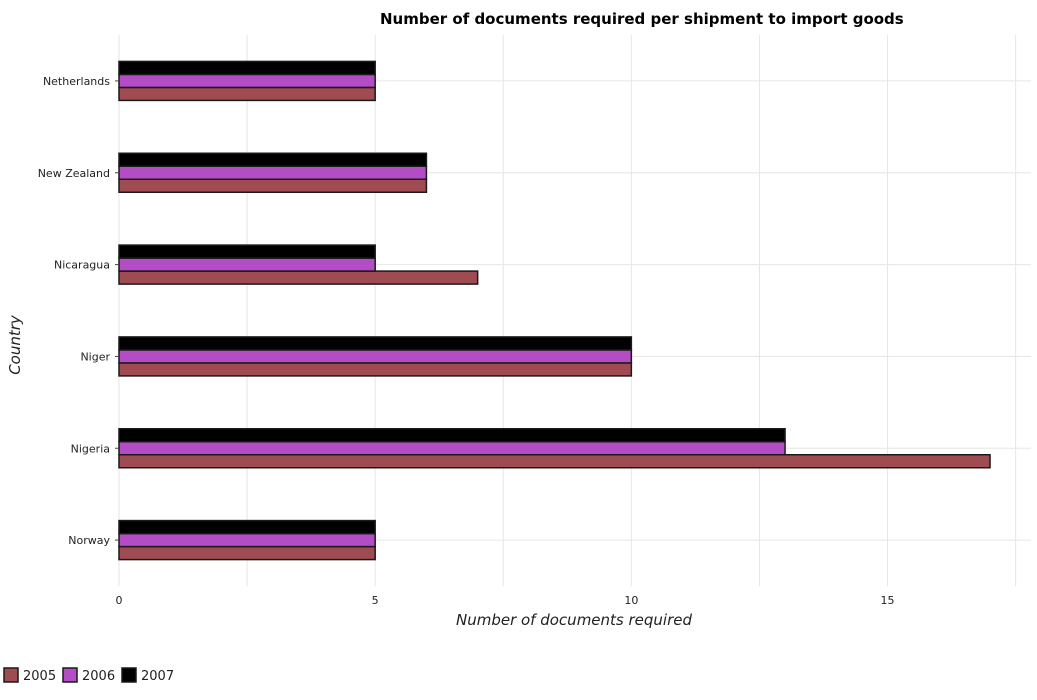 This screenshot has height=700, width=1037. What do you see at coordinates (129, 675) in the screenshot?
I see `legend-swatch-2007` at bounding box center [129, 675].